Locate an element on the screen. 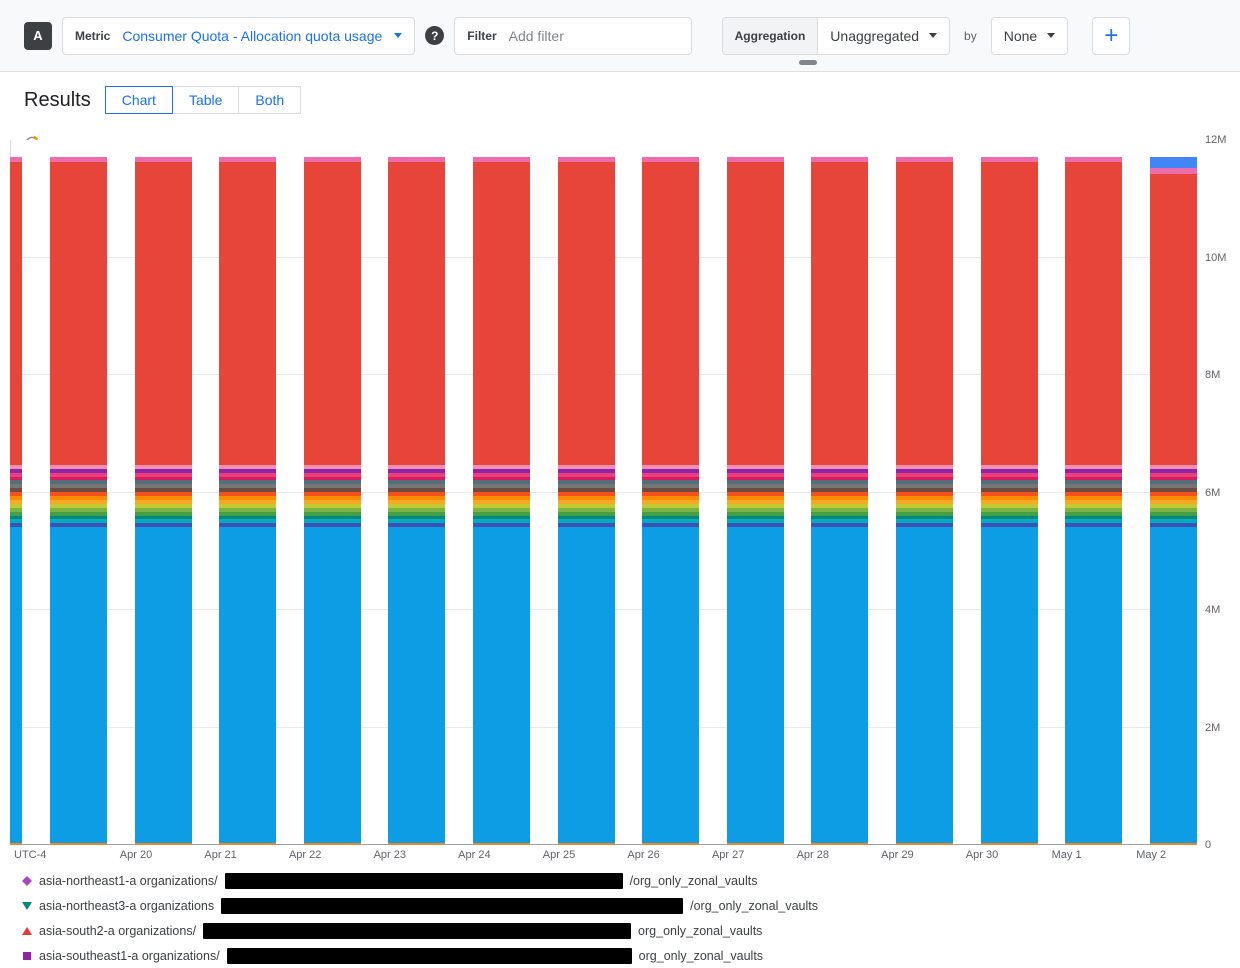 This screenshot has height=968, width=1240. bar-segment-top-blue is located at coordinates (1173, 163).